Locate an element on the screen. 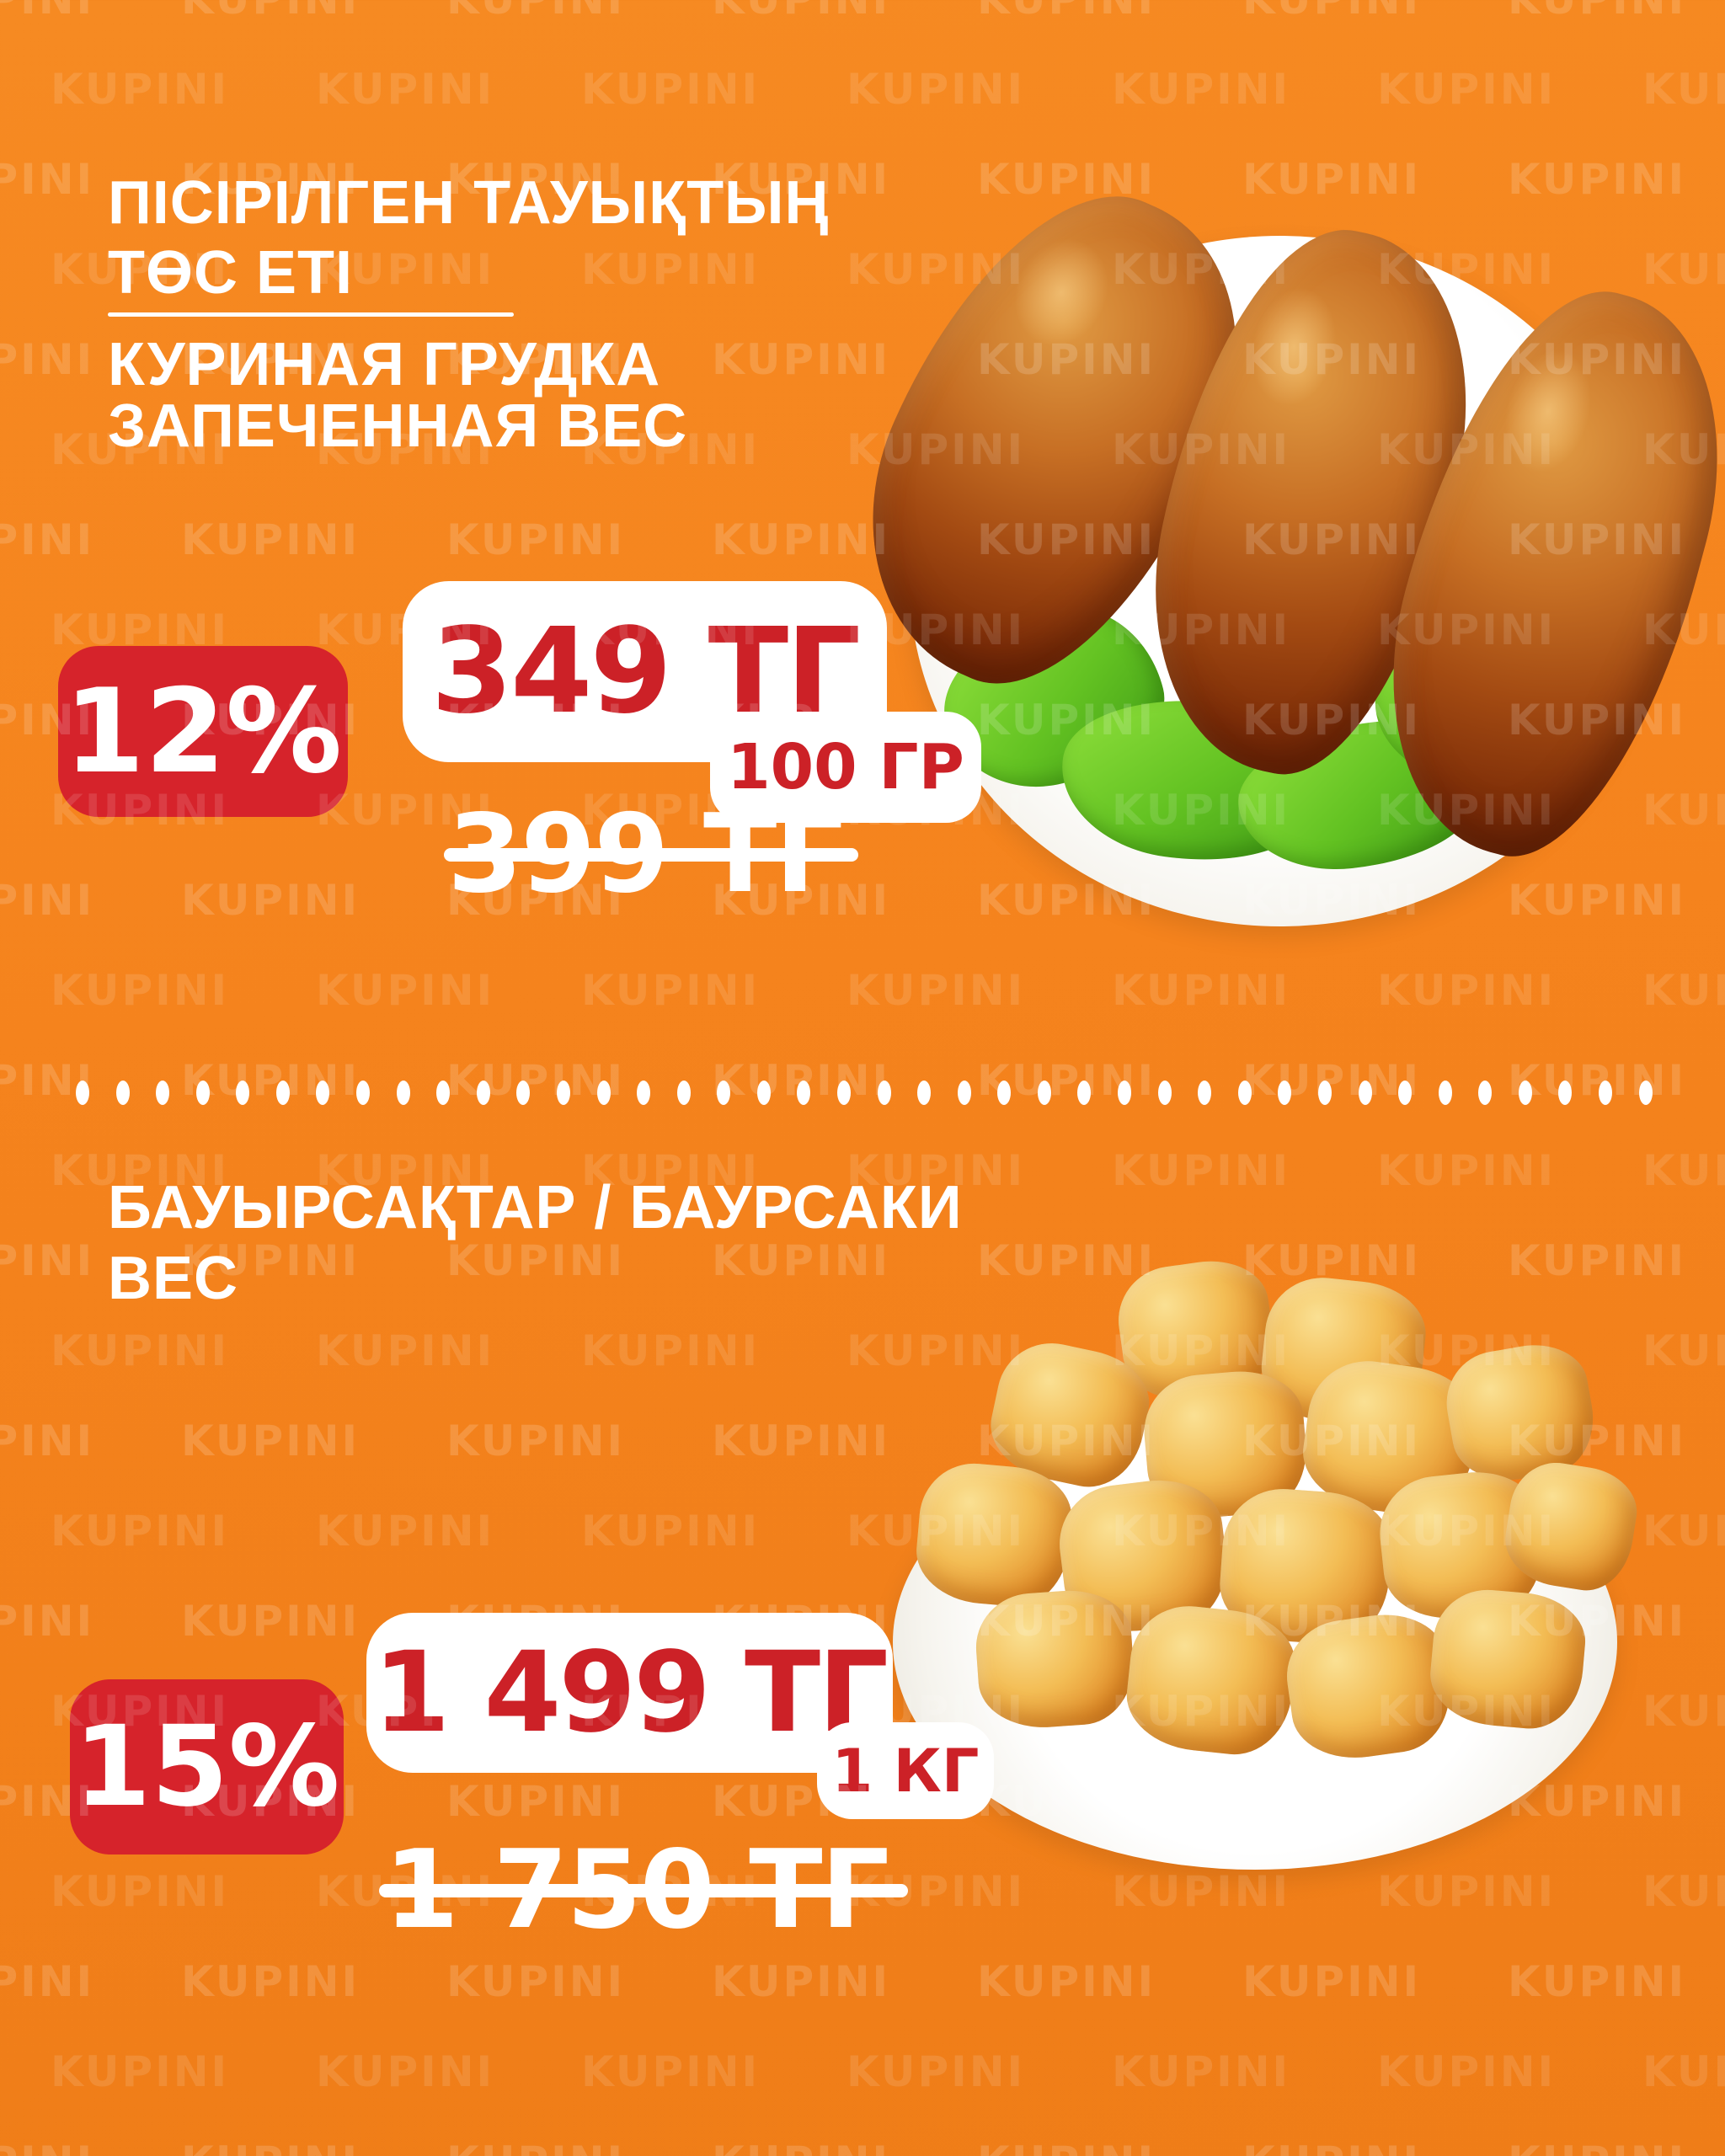 The image size is (1725, 2156). old-price: 1 750 ТГ is located at coordinates (637, 1890).